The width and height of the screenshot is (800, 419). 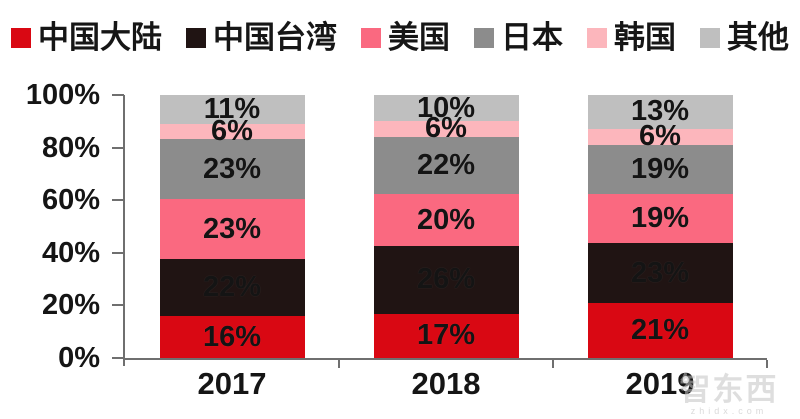 What do you see at coordinates (79, 358) in the screenshot?
I see `y-axis-label-0%: 0%` at bounding box center [79, 358].